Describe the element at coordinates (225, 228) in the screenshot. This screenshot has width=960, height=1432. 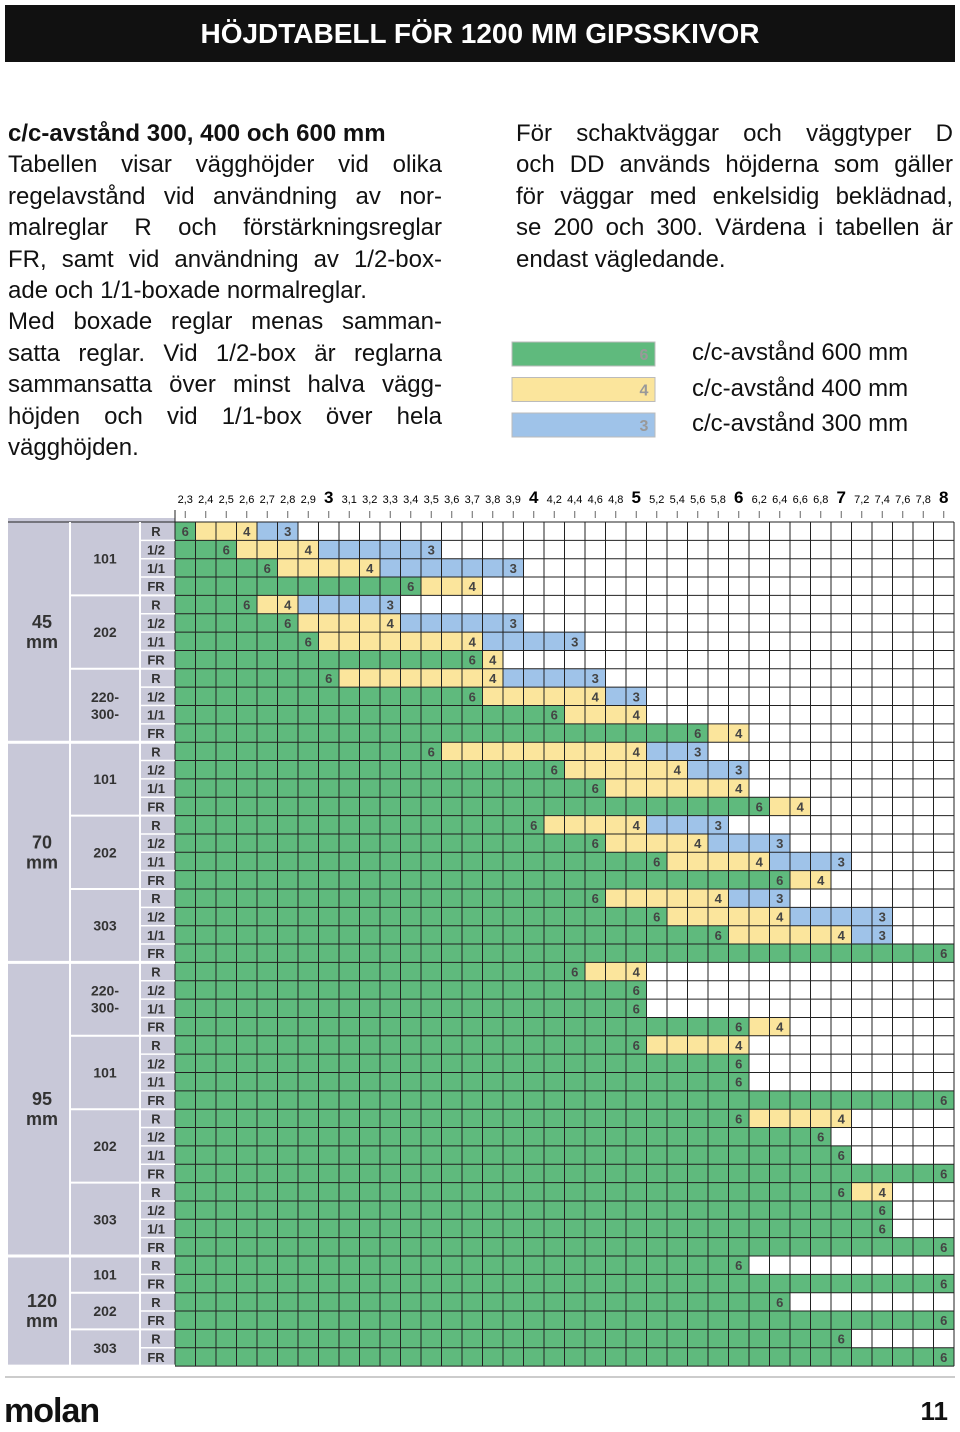
I see `text-line: malreglar R och förstärkningsreglar` at that location.